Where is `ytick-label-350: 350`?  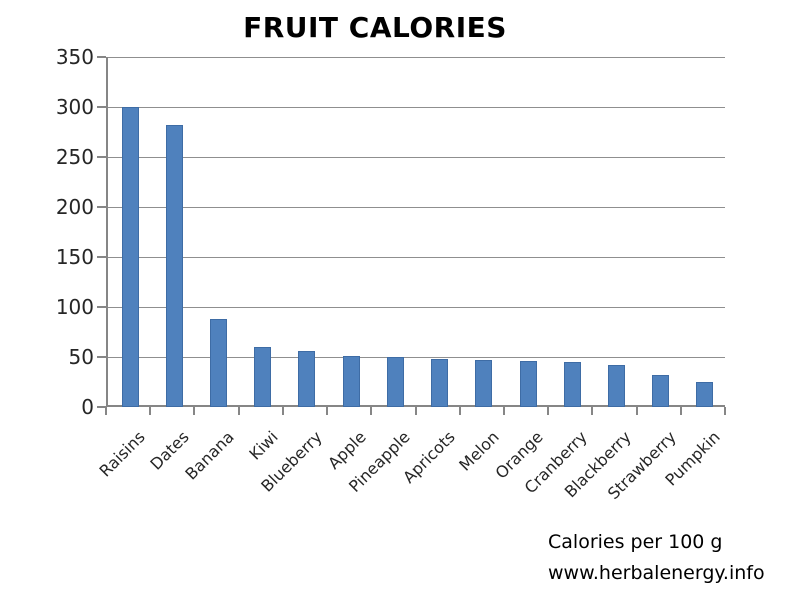 ytick-label-350: 350 is located at coordinates (74, 57).